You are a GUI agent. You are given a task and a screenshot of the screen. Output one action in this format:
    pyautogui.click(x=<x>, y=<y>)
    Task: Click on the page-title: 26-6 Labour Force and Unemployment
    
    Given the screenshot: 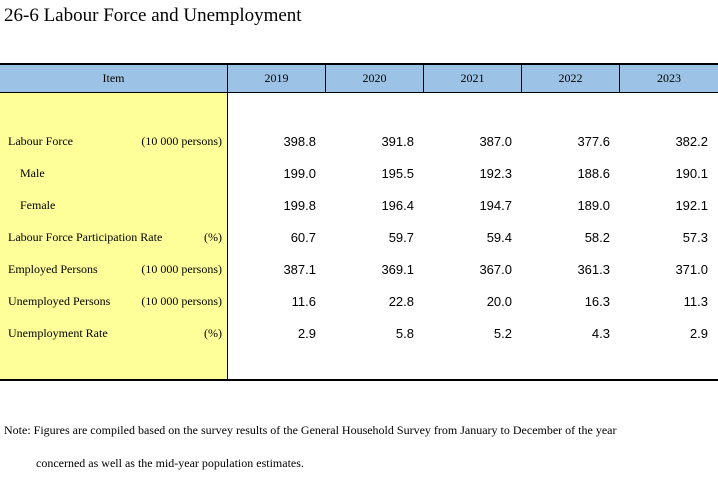 What is the action you would take?
    pyautogui.click(x=153, y=15)
    